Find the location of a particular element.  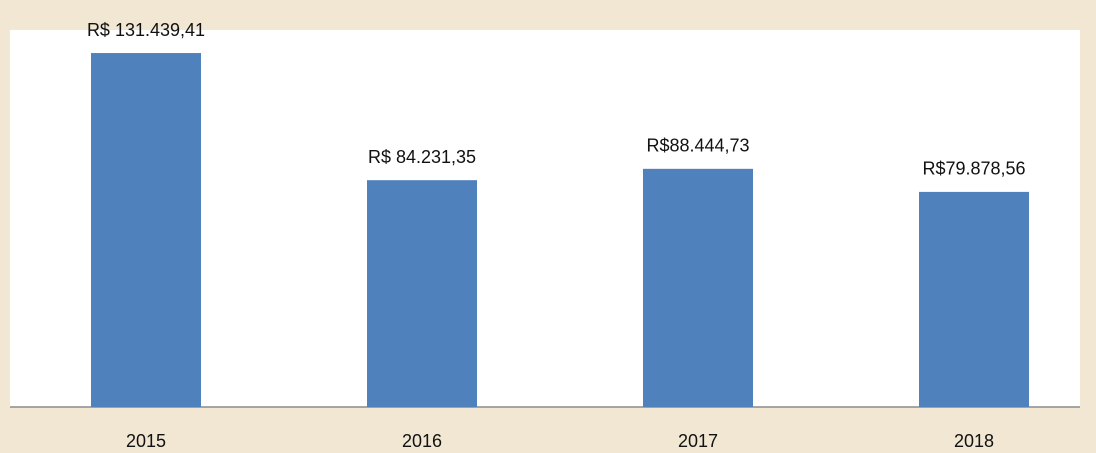

x-tick-label: 2016 is located at coordinates (422, 441).